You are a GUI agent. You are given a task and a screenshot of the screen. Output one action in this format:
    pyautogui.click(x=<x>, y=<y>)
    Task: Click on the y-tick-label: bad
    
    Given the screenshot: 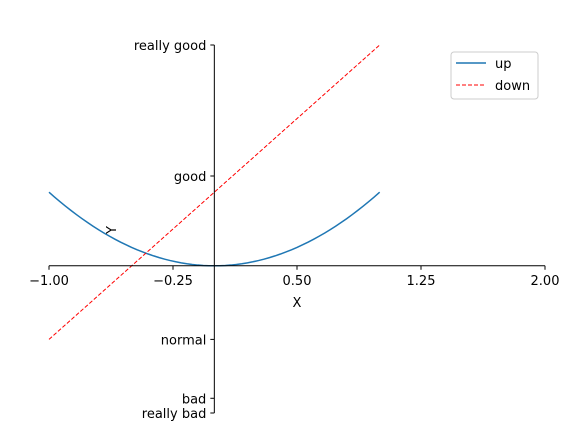 What is the action you would take?
    pyautogui.click(x=194, y=399)
    